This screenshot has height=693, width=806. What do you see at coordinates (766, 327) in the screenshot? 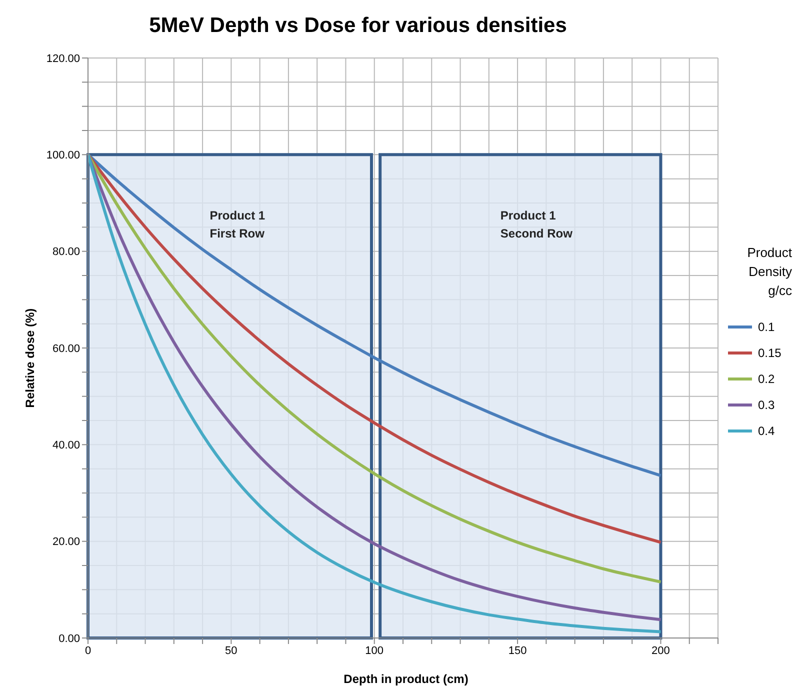
I see `legend-label: 0.1` at bounding box center [766, 327].